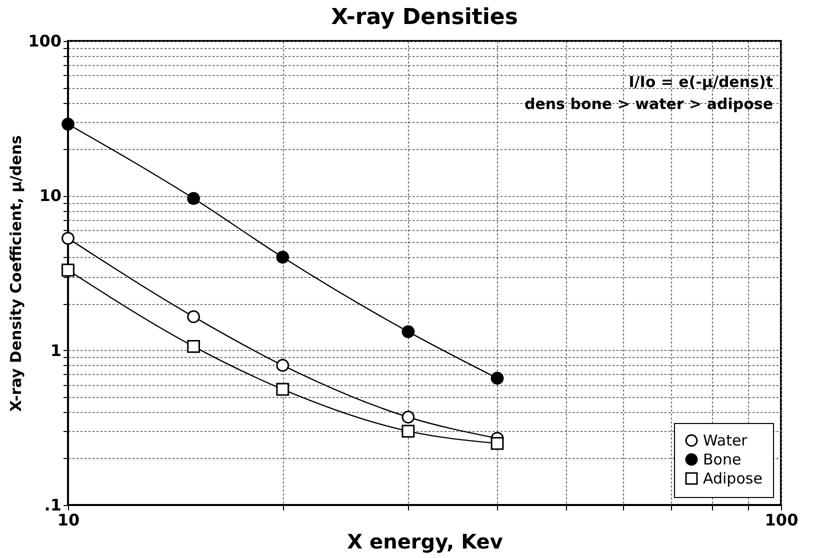 This screenshot has width=828, height=558. What do you see at coordinates (45, 41) in the screenshot?
I see `y-tick-label: 100` at bounding box center [45, 41].